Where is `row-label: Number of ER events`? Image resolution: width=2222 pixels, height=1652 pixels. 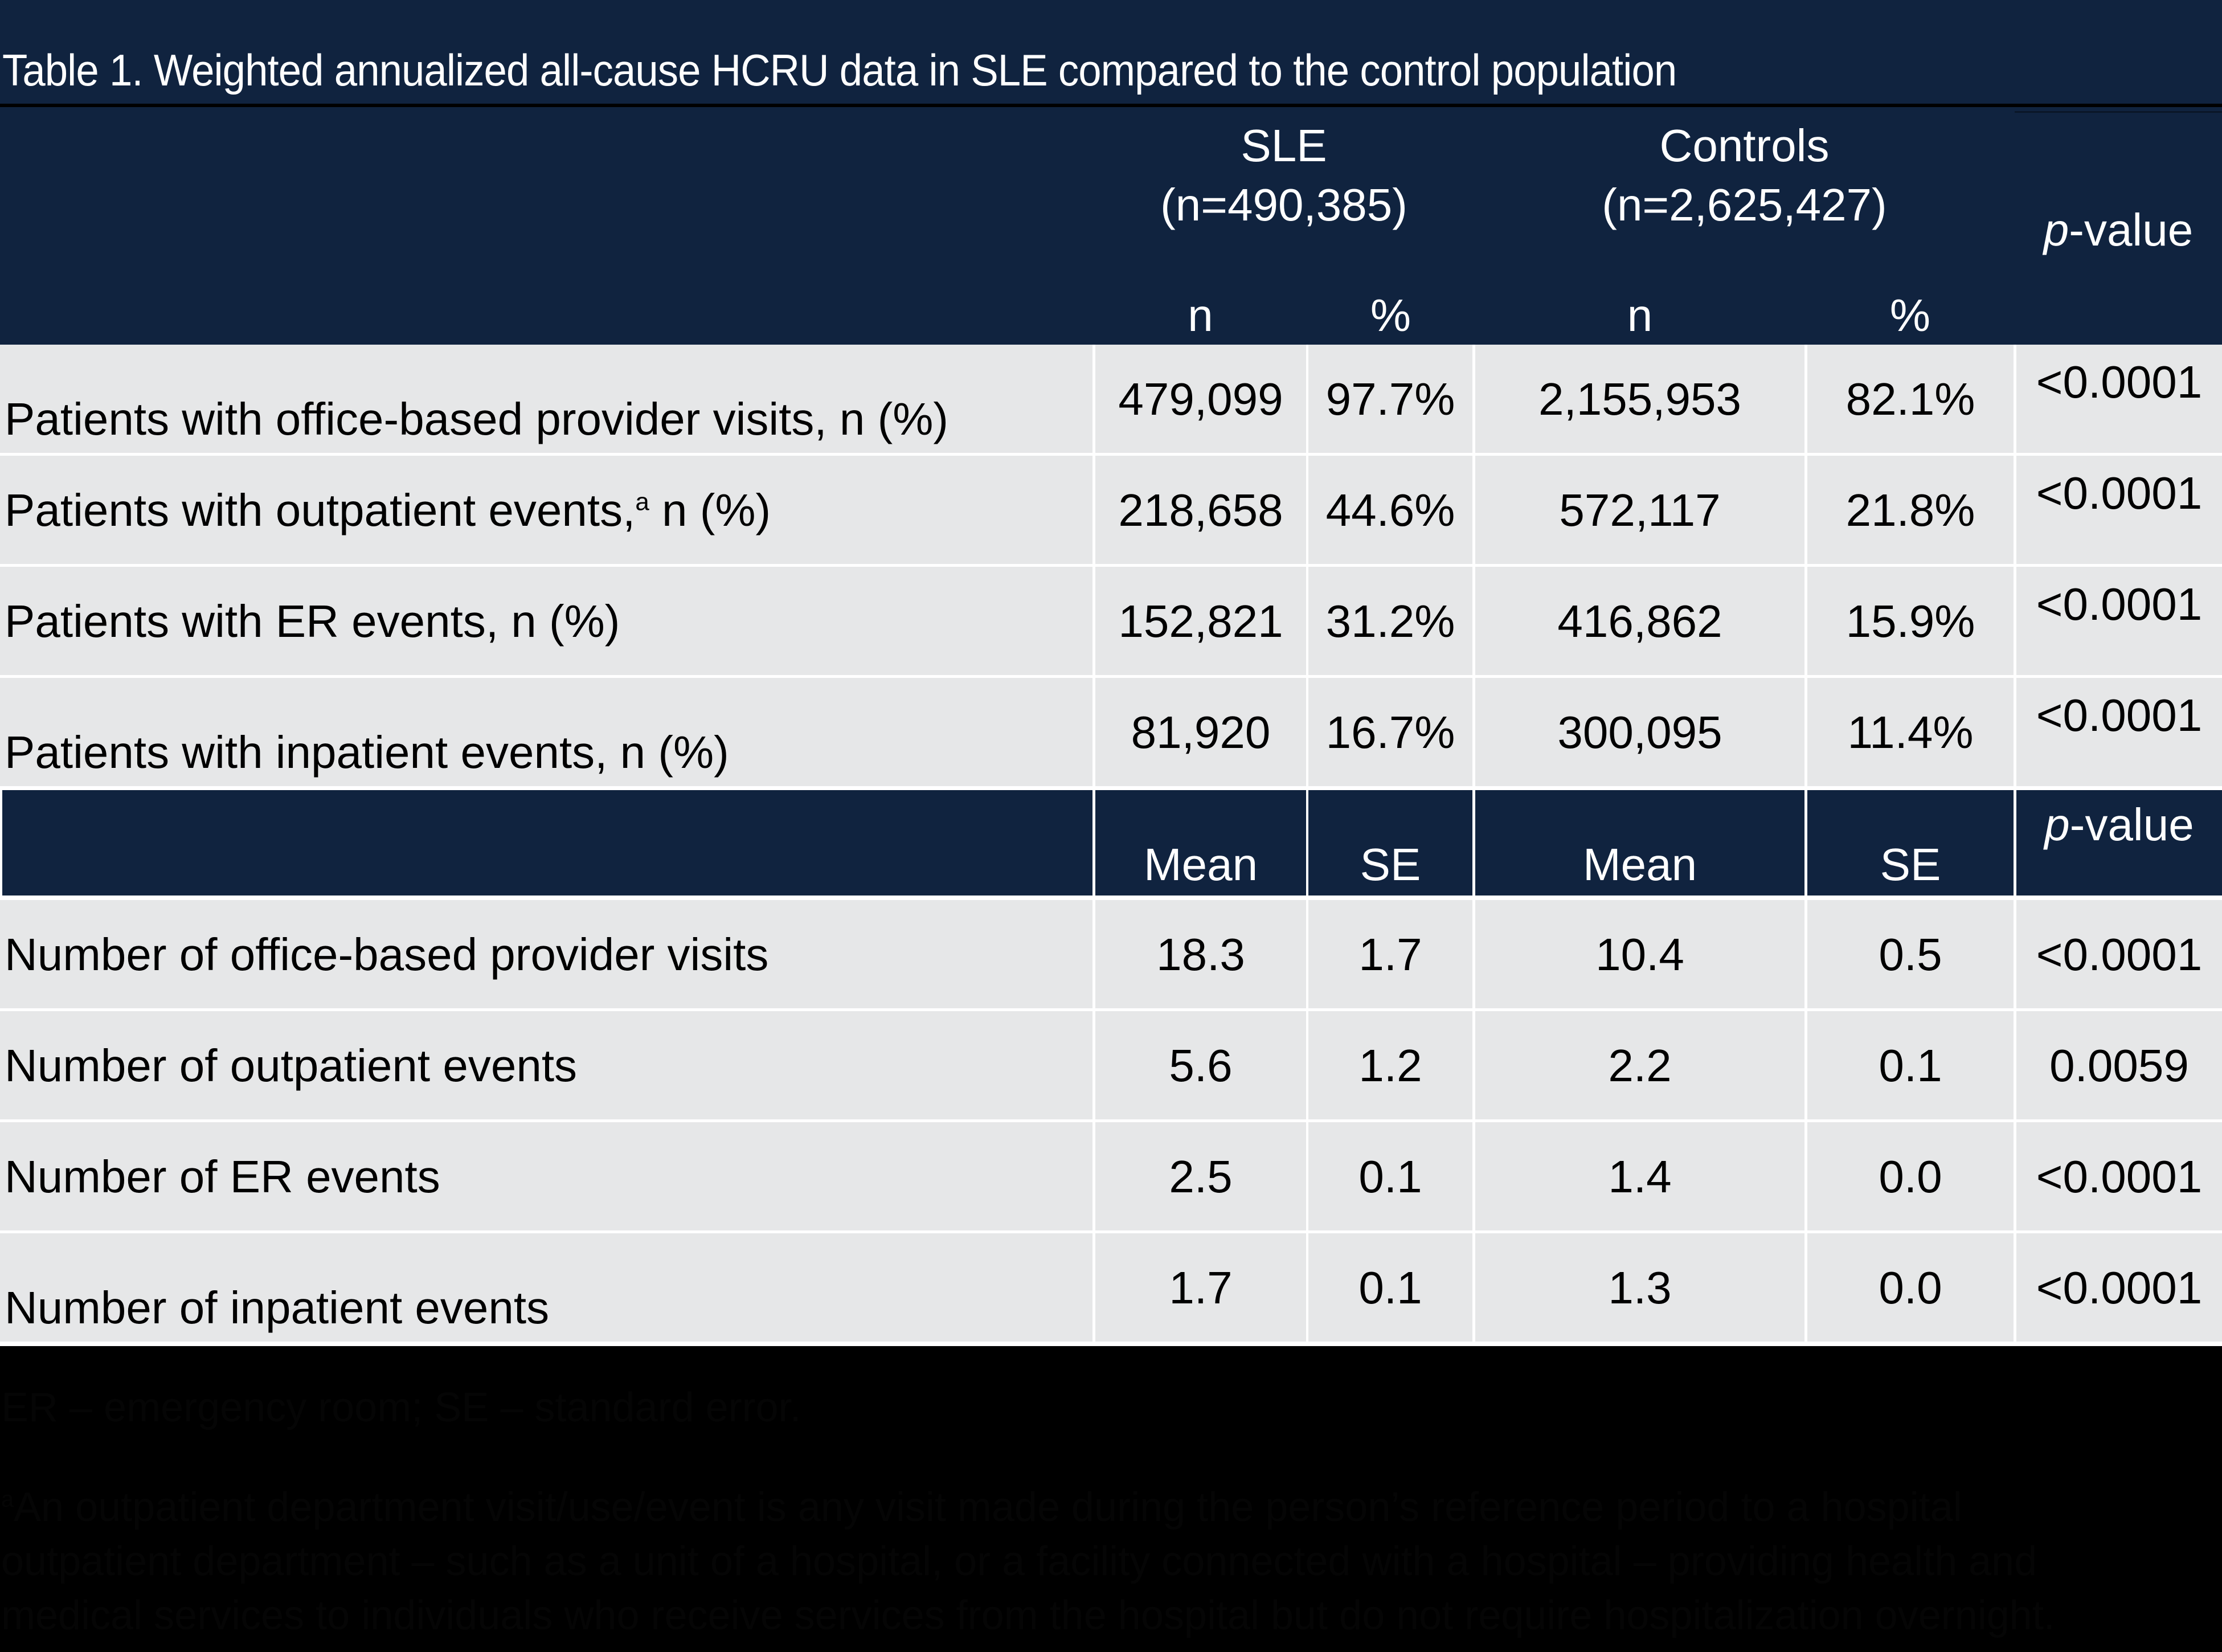
row-label: Number of ER events is located at coordinates (222, 1177).